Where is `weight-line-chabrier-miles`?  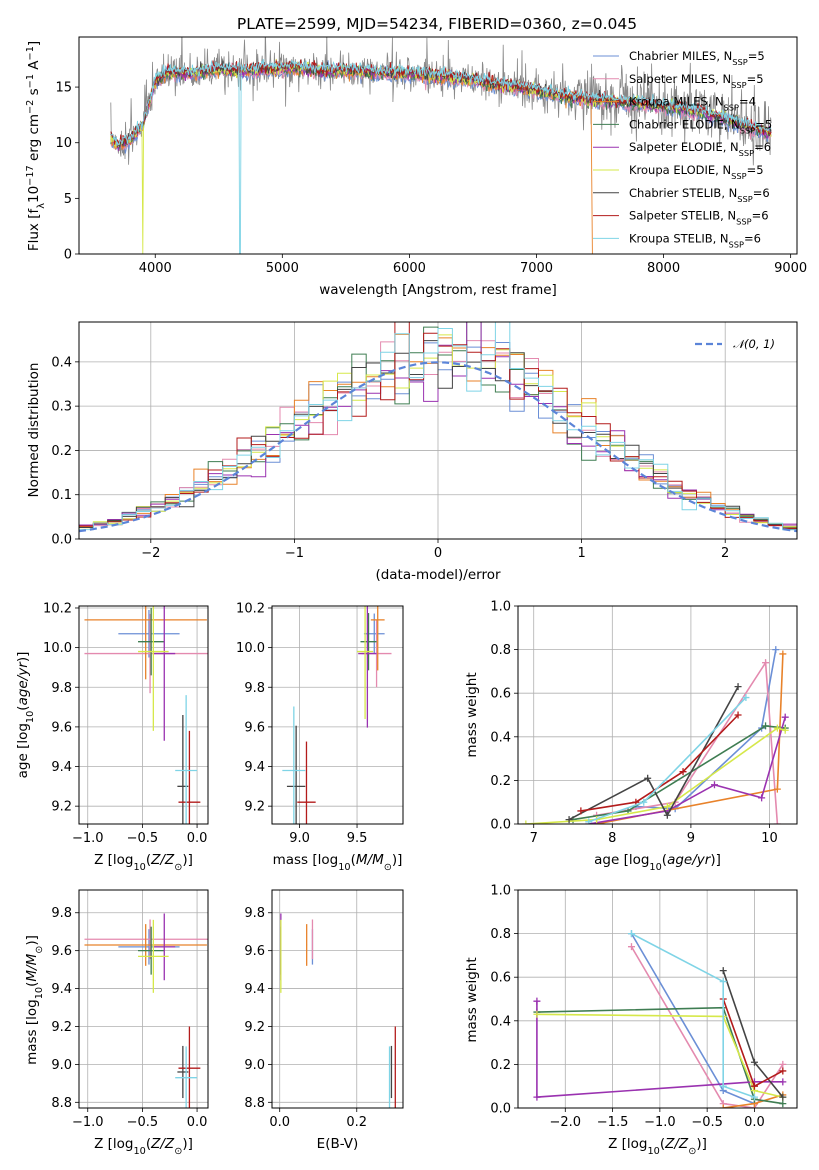
weight-line-chabrier-miles is located at coordinates (706, 729).